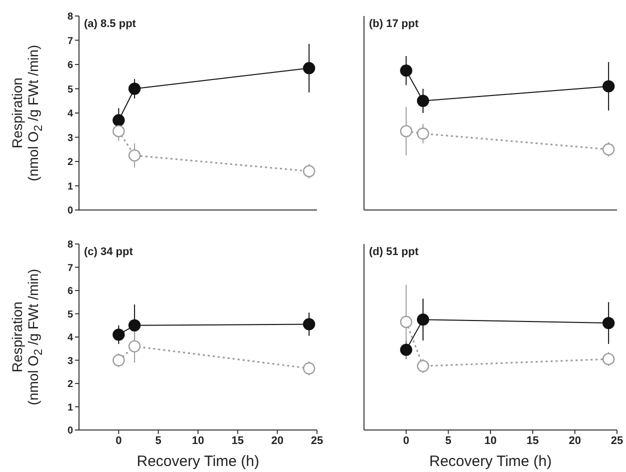 This screenshot has width=626, height=472. Describe the element at coordinates (108, 252) in the screenshot. I see `chart-title: (c) 34 ppt` at that location.